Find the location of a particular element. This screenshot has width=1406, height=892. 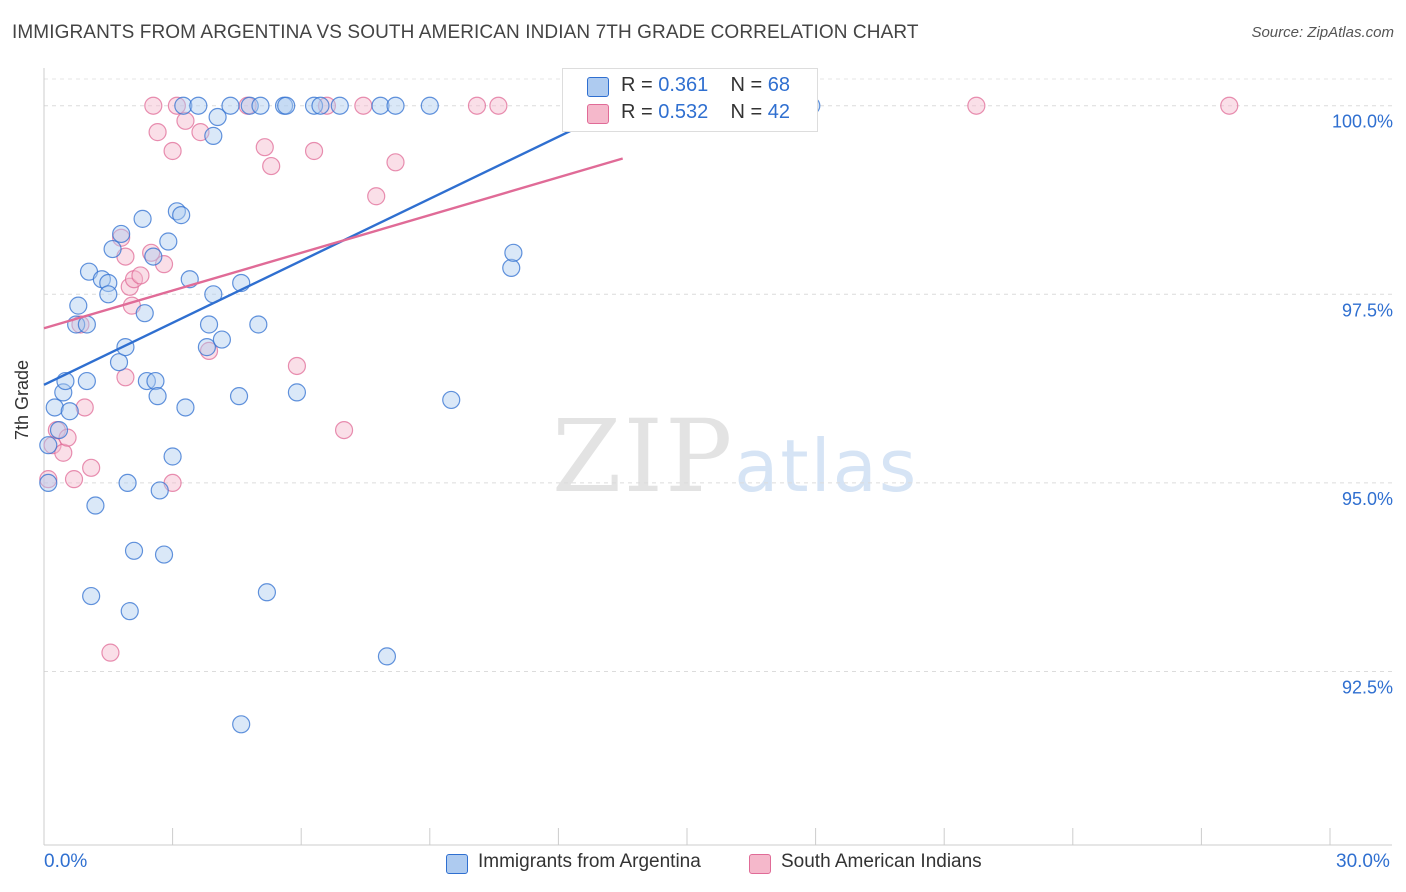

y-tick-label: 100.0% is located at coordinates (1362, 122).